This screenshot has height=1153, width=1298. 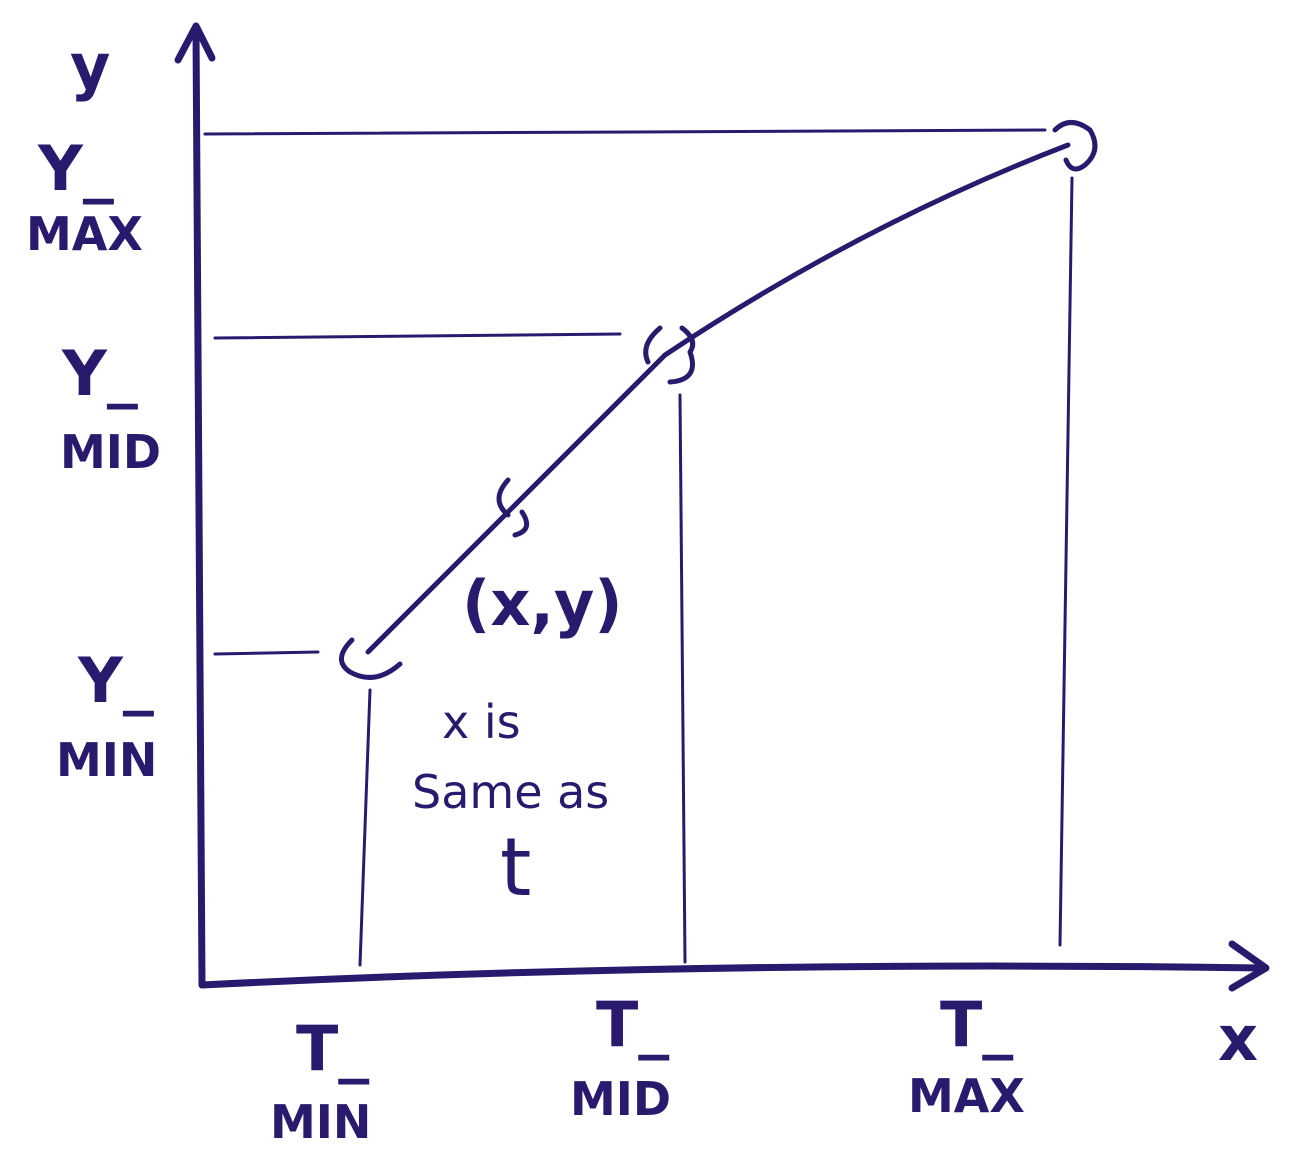 I want to click on y-max-guide-line, so click(x=625, y=132).